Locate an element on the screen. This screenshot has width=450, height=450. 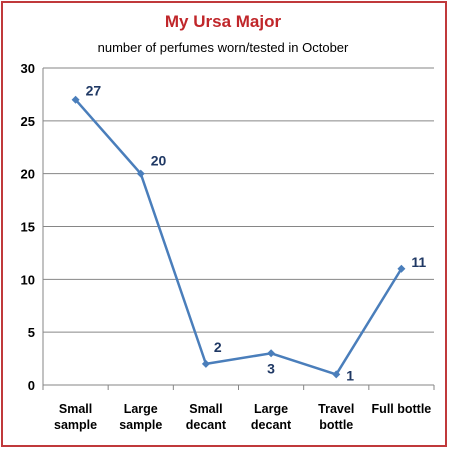
y-tick-label: 15 is located at coordinates (28, 227).